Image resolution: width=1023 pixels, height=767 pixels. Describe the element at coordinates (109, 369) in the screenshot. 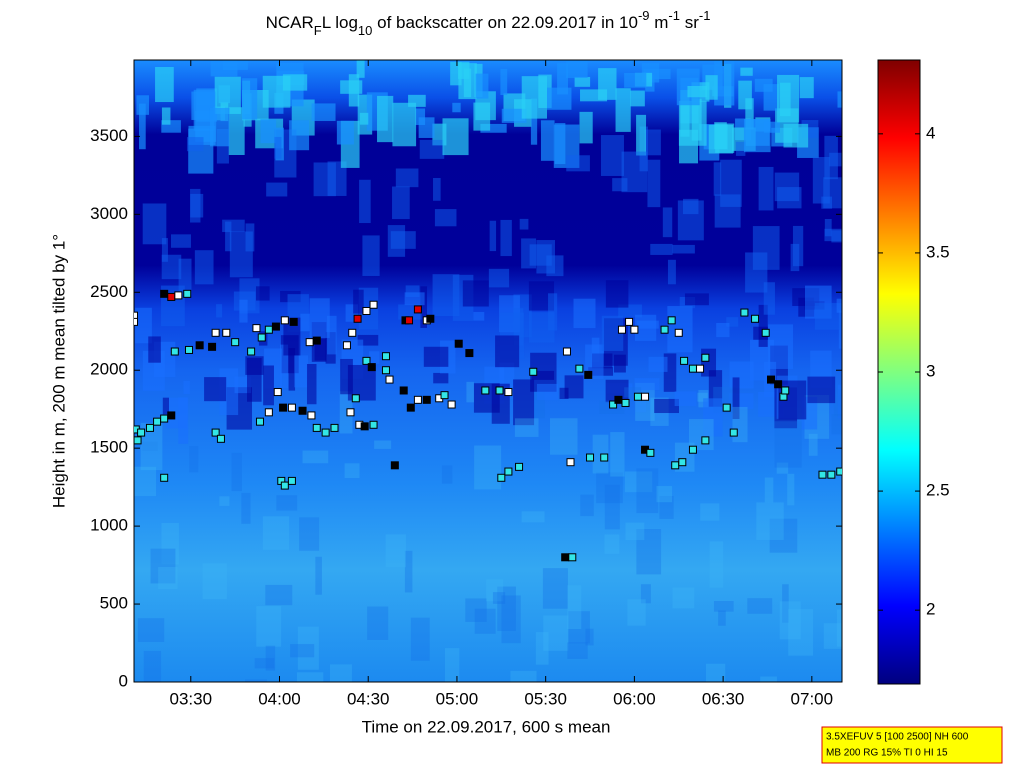

I see `y-tick-label: 2000` at that location.